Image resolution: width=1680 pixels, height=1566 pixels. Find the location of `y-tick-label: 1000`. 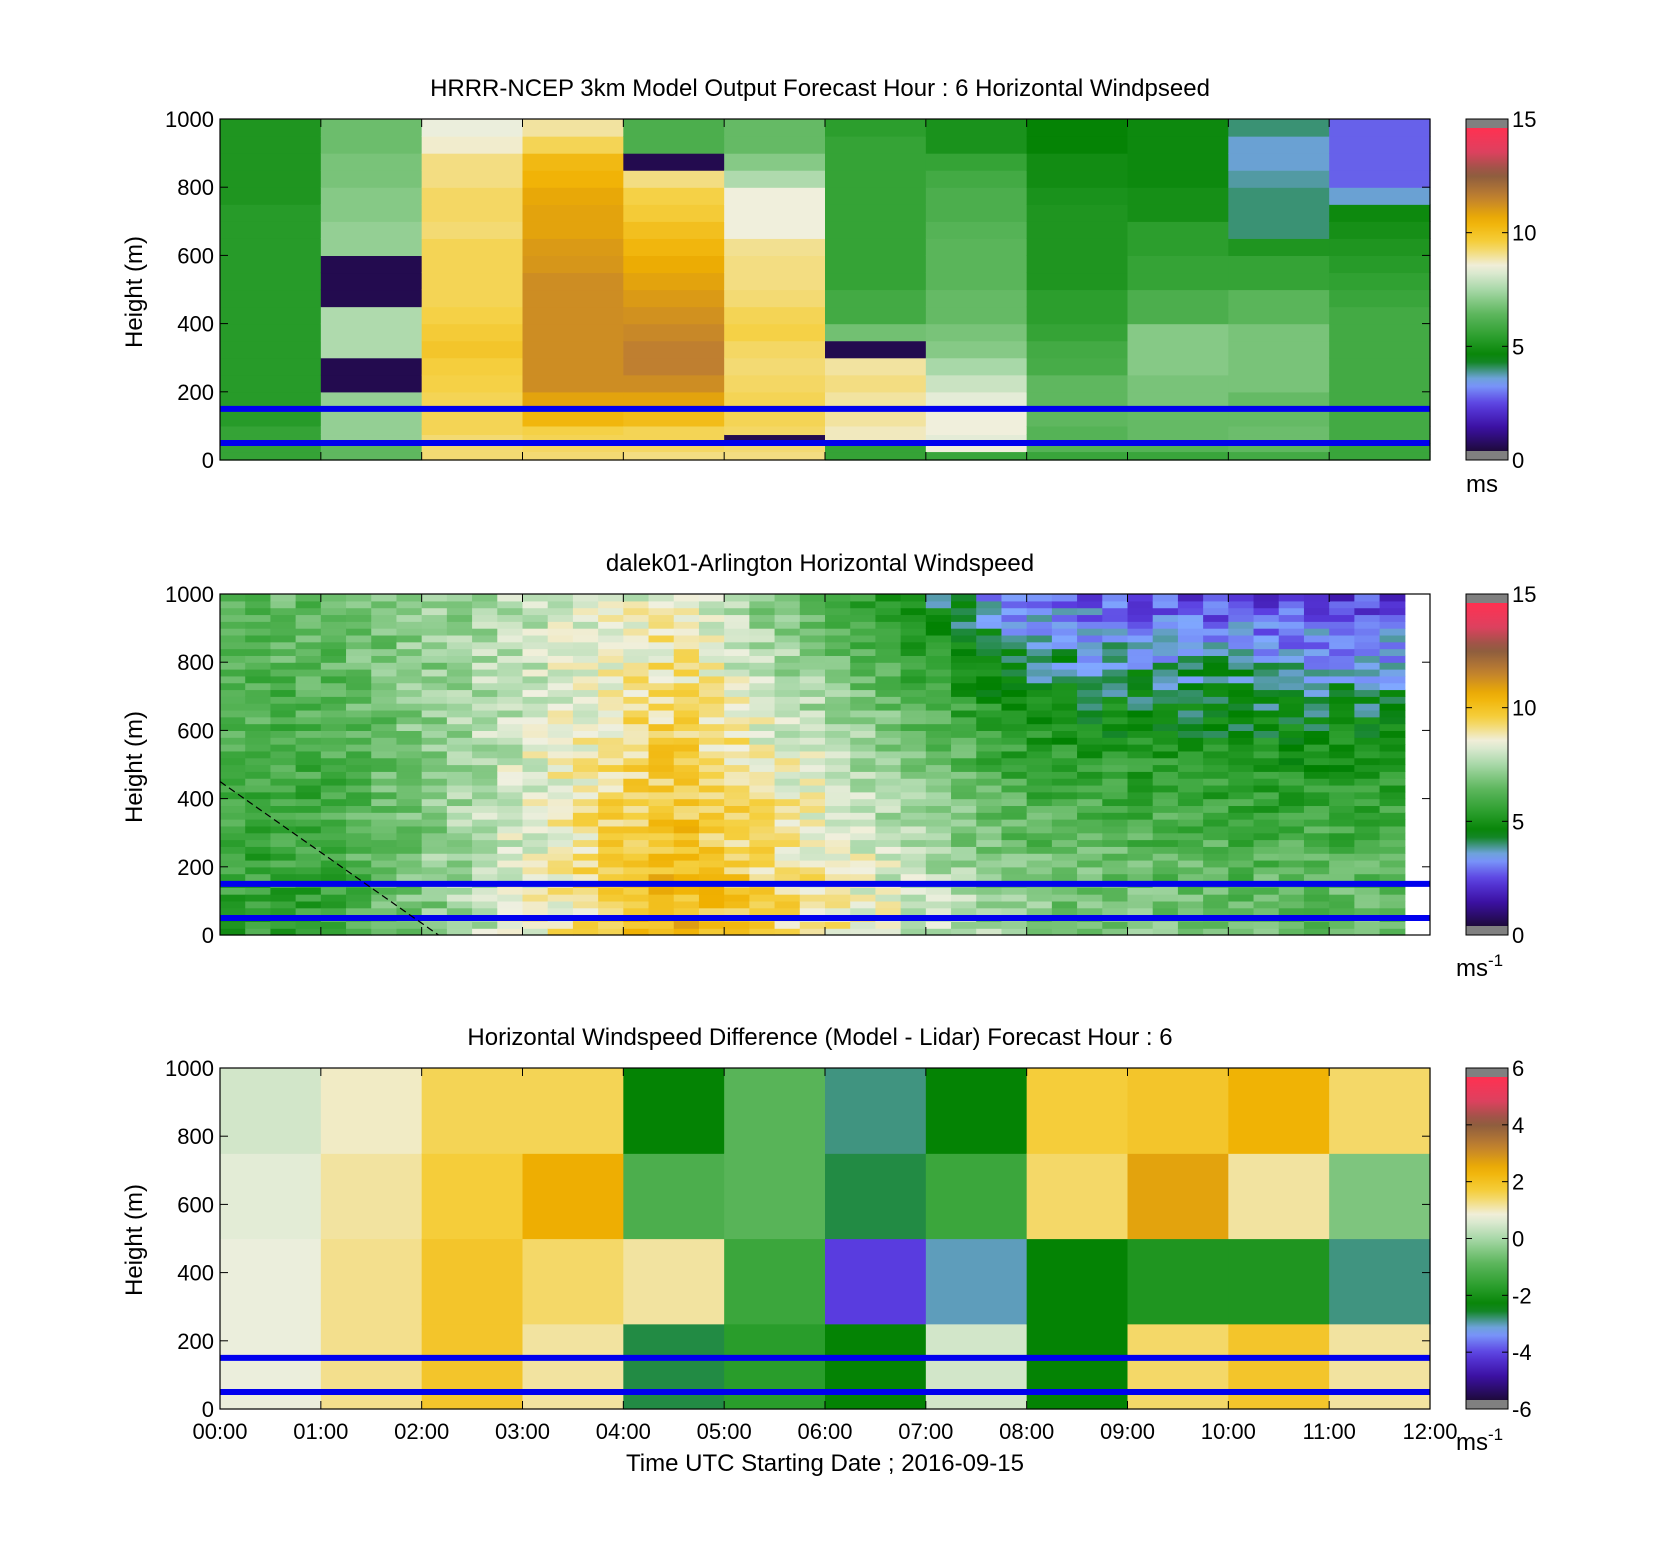

y-tick-label: 1000 is located at coordinates (189, 119).